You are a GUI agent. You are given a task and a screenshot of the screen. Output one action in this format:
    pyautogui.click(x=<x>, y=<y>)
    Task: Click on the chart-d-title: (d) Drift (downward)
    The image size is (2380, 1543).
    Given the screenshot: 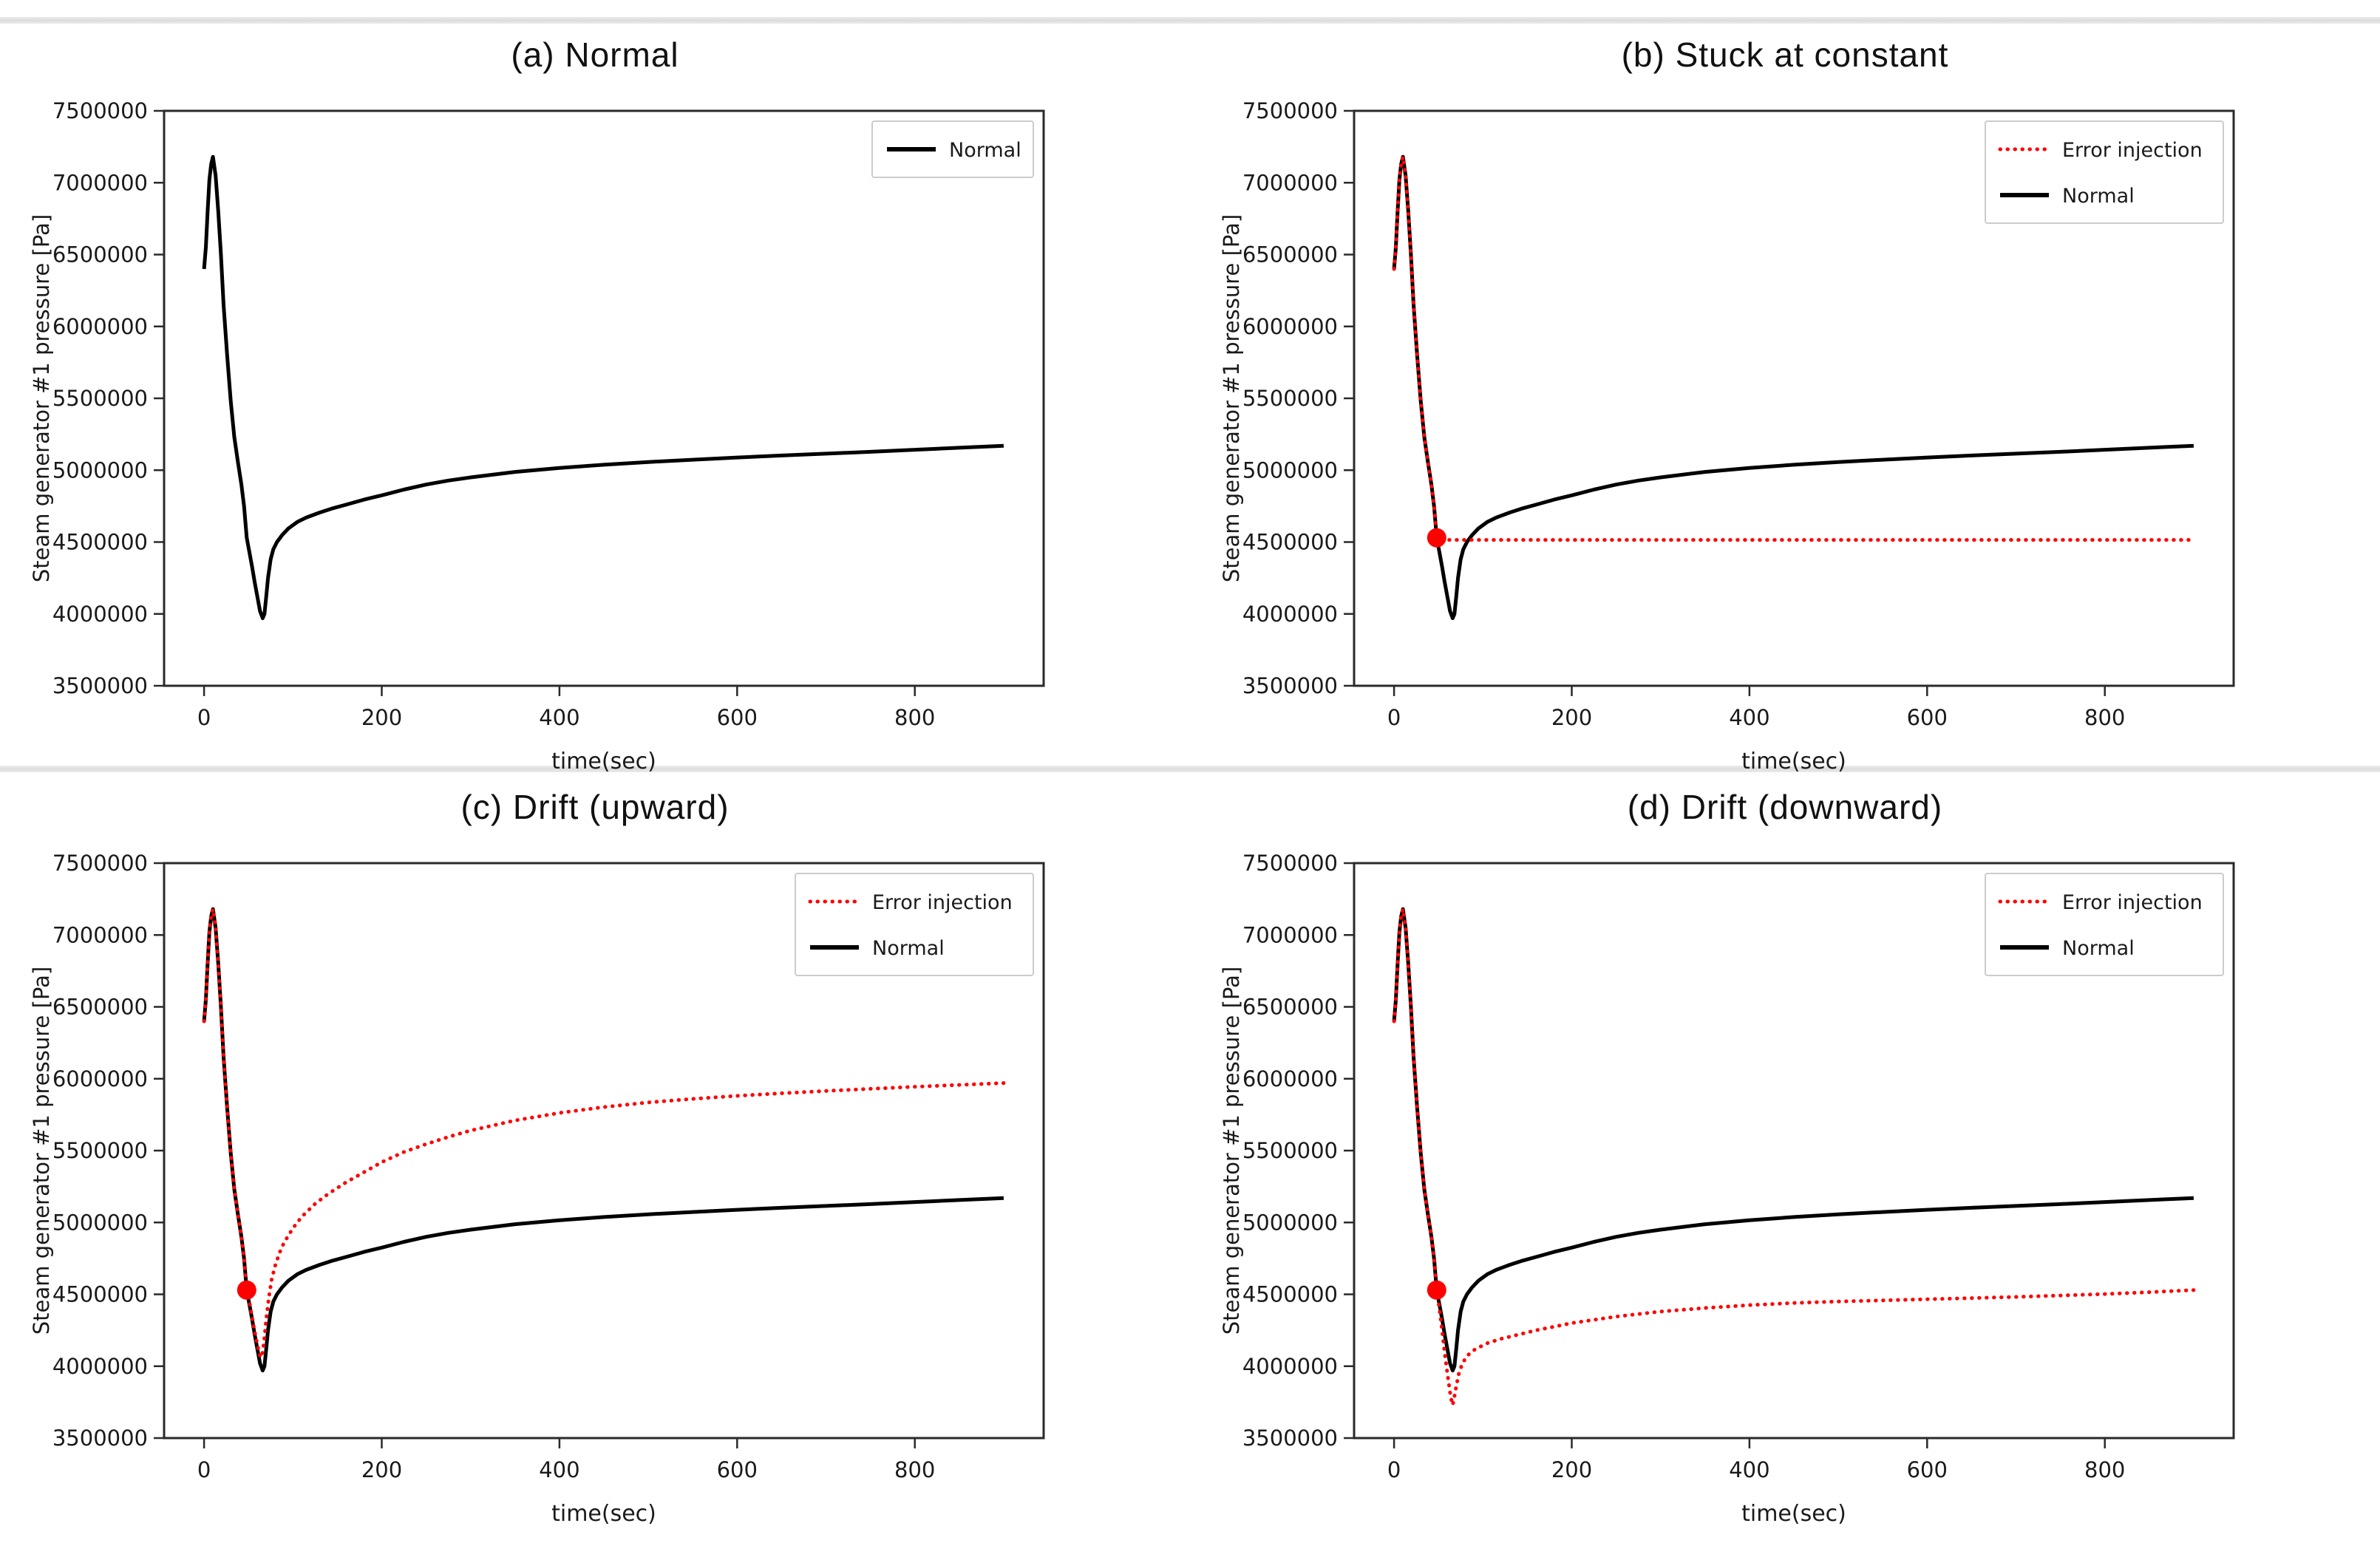 What is the action you would take?
    pyautogui.click(x=1785, y=807)
    